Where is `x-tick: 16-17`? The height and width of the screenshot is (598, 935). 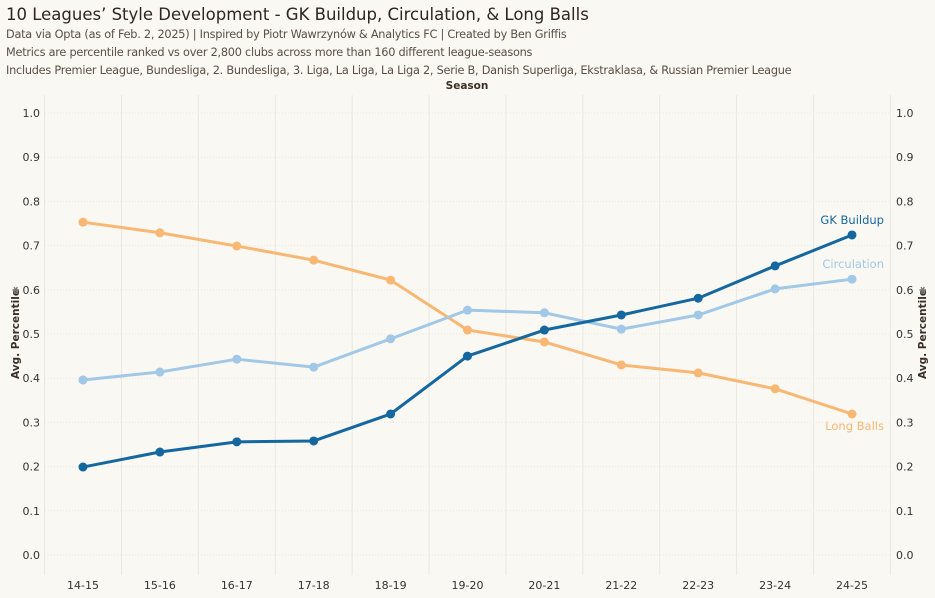 x-tick: 16-17 is located at coordinates (237, 585).